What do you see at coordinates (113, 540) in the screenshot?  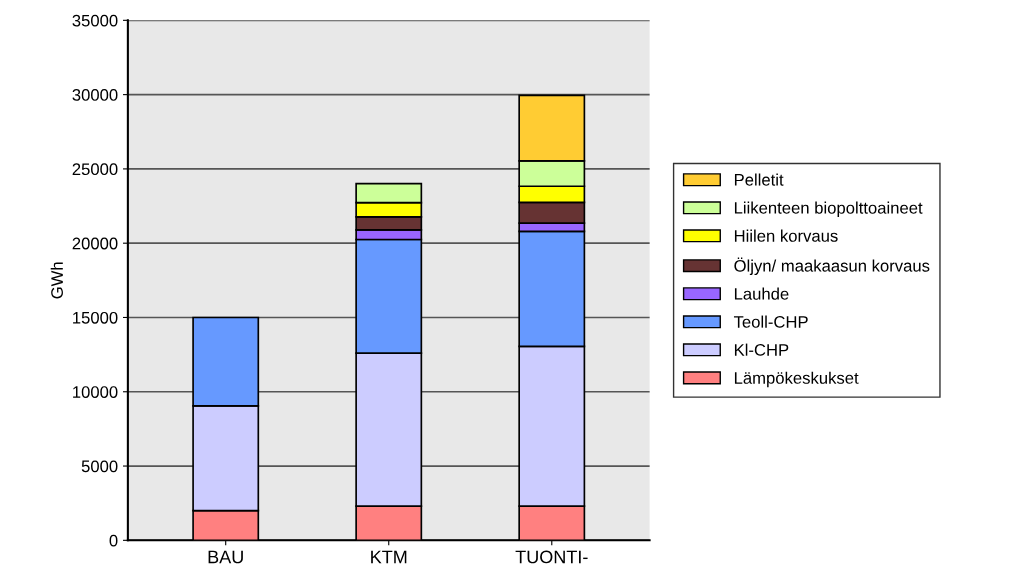 I see `y-tick-label: 0` at bounding box center [113, 540].